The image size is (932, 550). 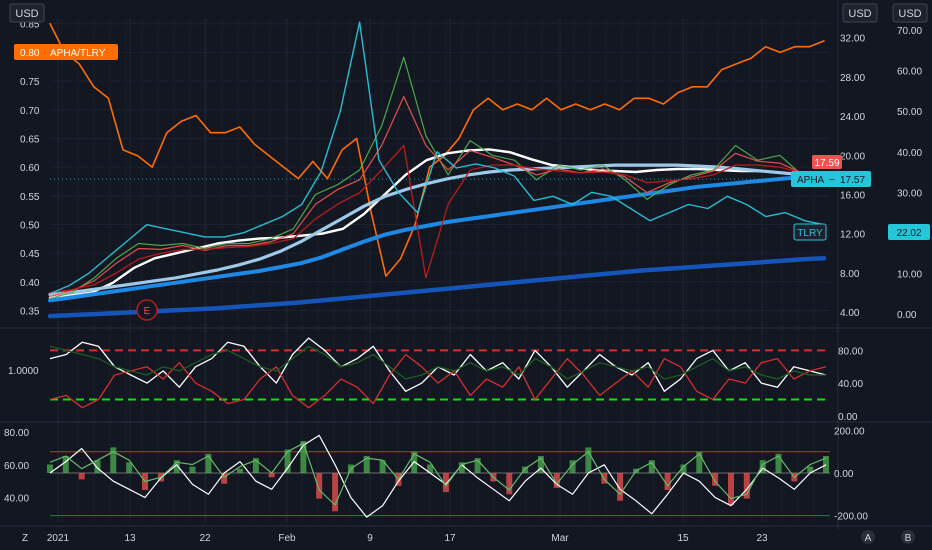 What do you see at coordinates (852, 39) in the screenshot?
I see `mid-axis-tick: 32.00` at bounding box center [852, 39].